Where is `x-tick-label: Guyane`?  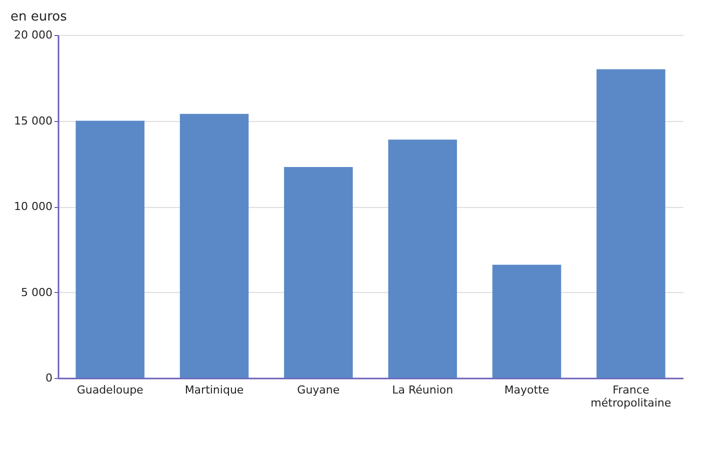
x-tick-label: Guyane is located at coordinates (318, 390).